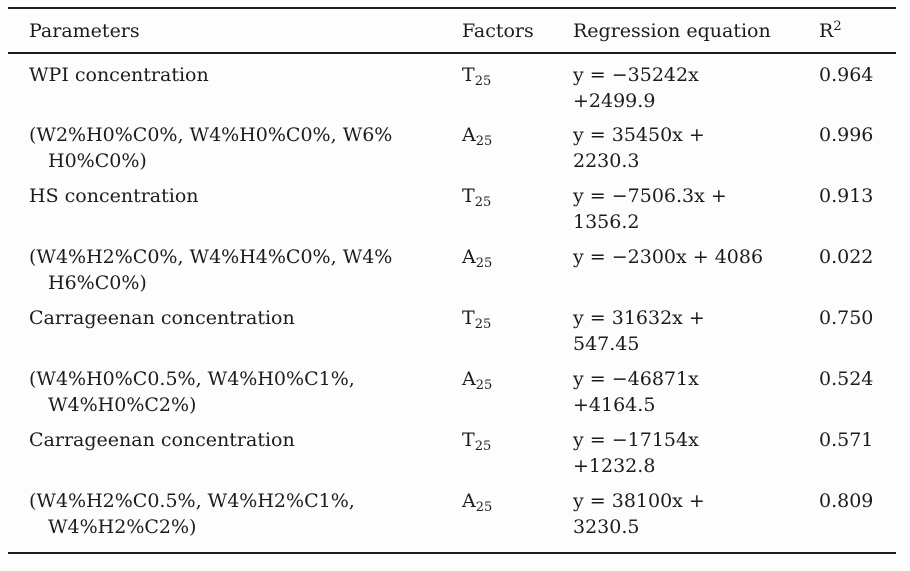 This screenshot has width=910, height=571. What do you see at coordinates (846, 379) in the screenshot?
I see `r2-cell: 0.524` at bounding box center [846, 379].